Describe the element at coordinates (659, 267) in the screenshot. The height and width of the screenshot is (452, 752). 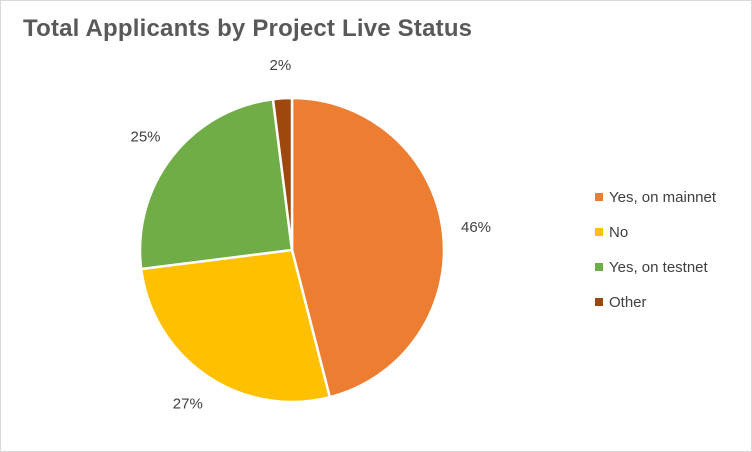
I see `legend-label-yes-on-testnet: Yes, on testnet` at that location.